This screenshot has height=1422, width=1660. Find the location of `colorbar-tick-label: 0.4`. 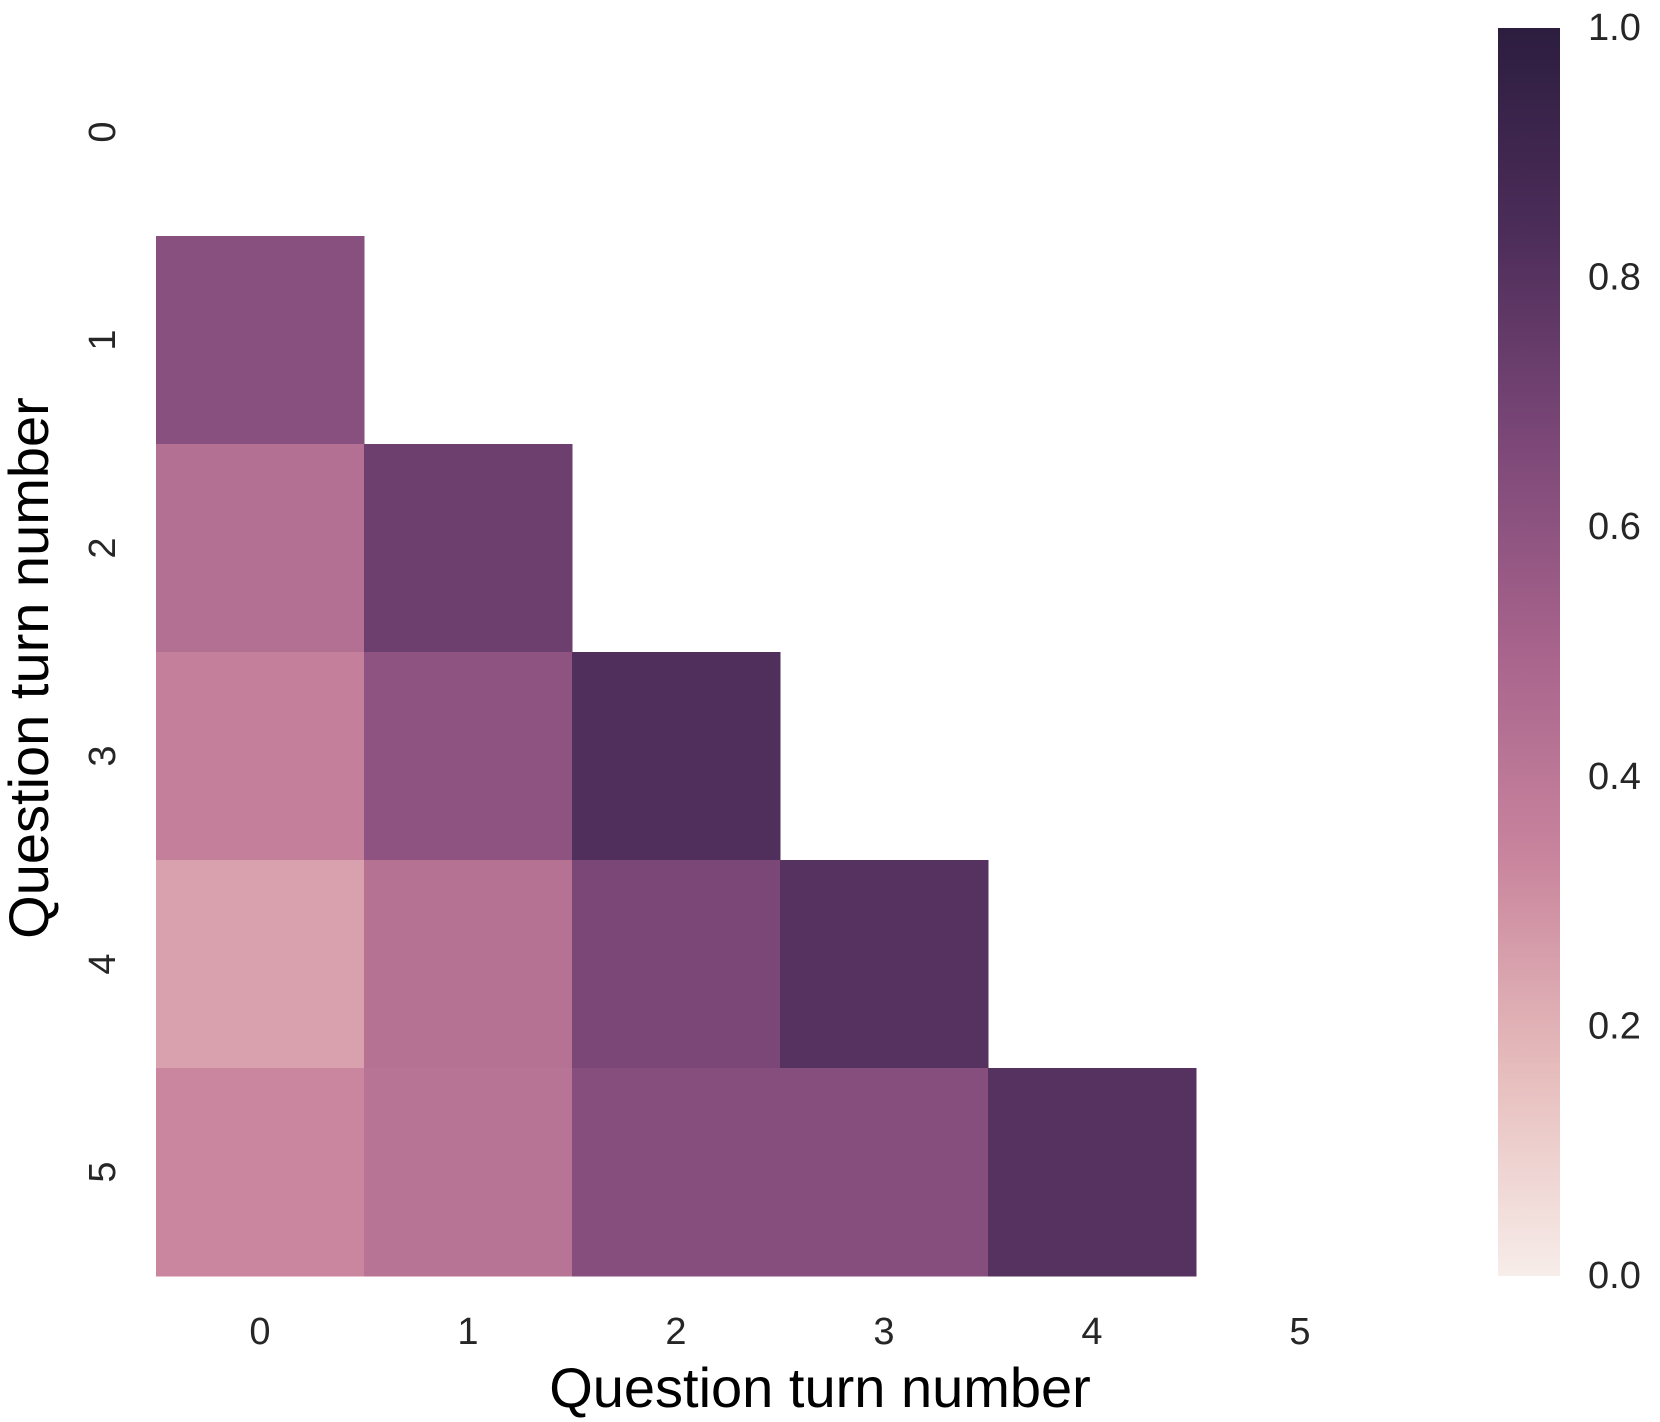

colorbar-tick-label: 0.4 is located at coordinates (1614, 777).